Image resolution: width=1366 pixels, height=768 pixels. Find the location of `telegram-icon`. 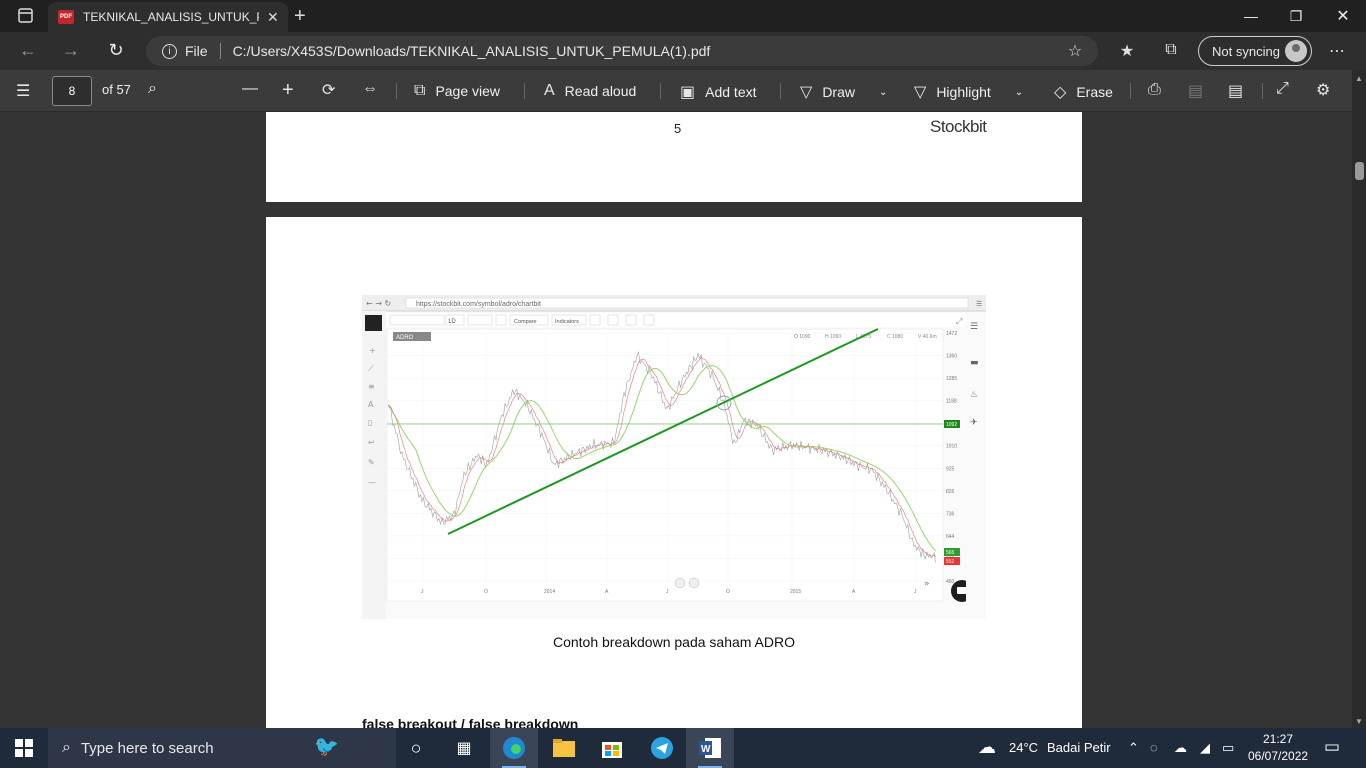

telegram-icon is located at coordinates (662, 748).